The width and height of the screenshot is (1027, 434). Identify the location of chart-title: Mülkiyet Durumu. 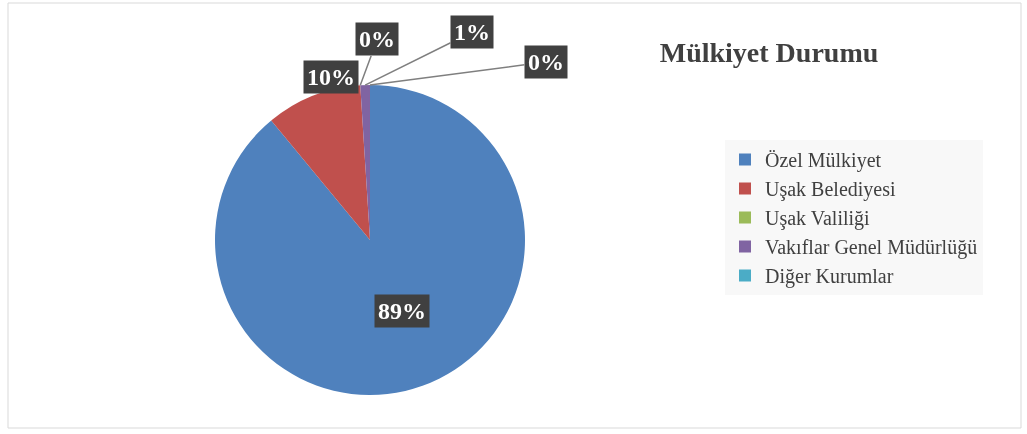
(769, 52).